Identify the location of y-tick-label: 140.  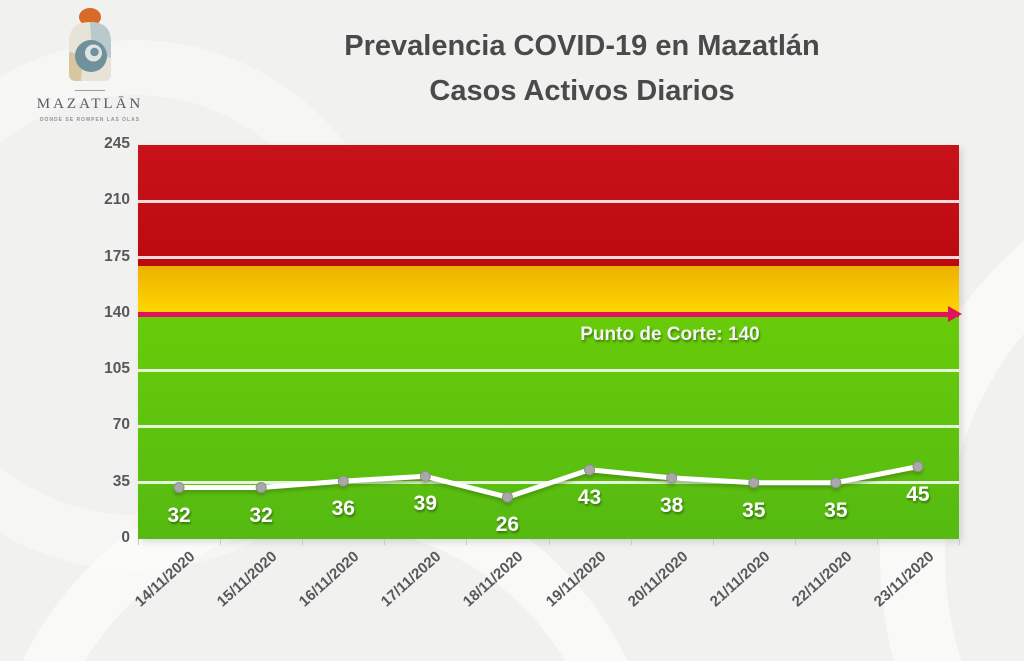
(117, 312).